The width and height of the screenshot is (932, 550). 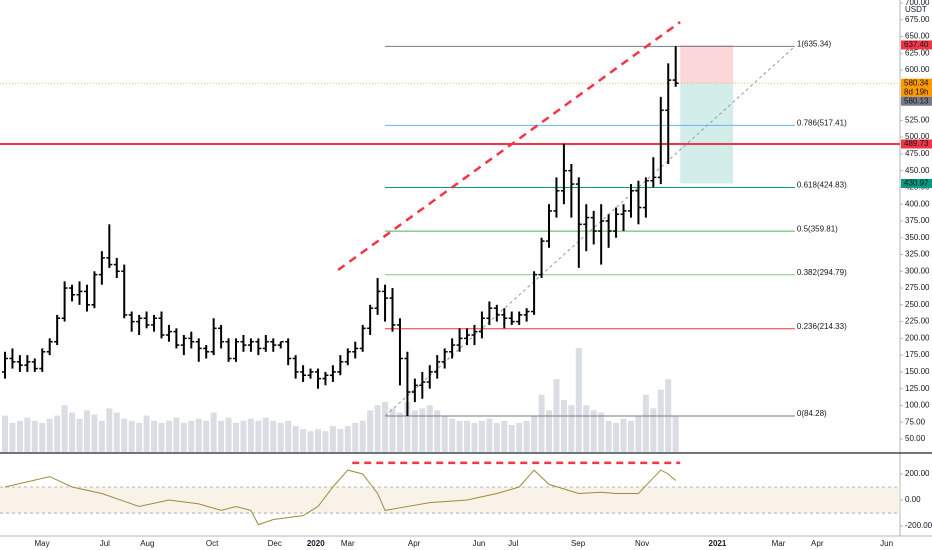 What do you see at coordinates (917, 321) in the screenshot?
I see `y-tick-label: 225.00` at bounding box center [917, 321].